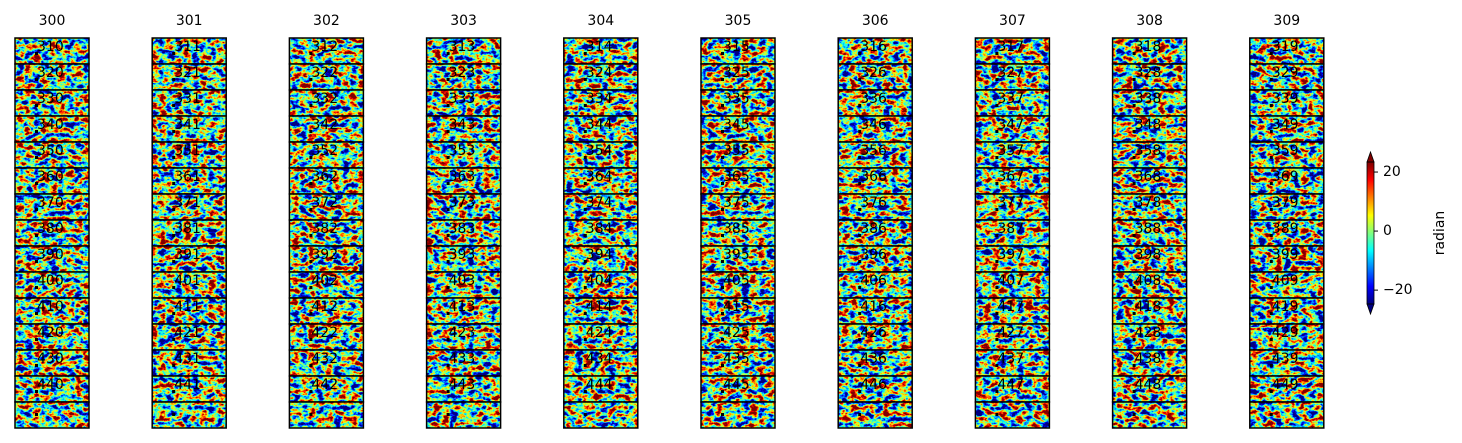  I want to click on panel-label: 399, so click(1285, 255).